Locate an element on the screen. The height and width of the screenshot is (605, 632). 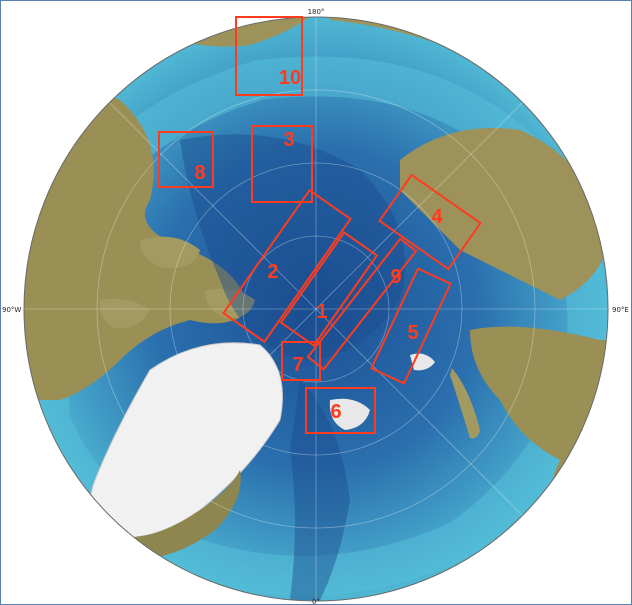
greenland-ice is located at coordinates (186, 440).